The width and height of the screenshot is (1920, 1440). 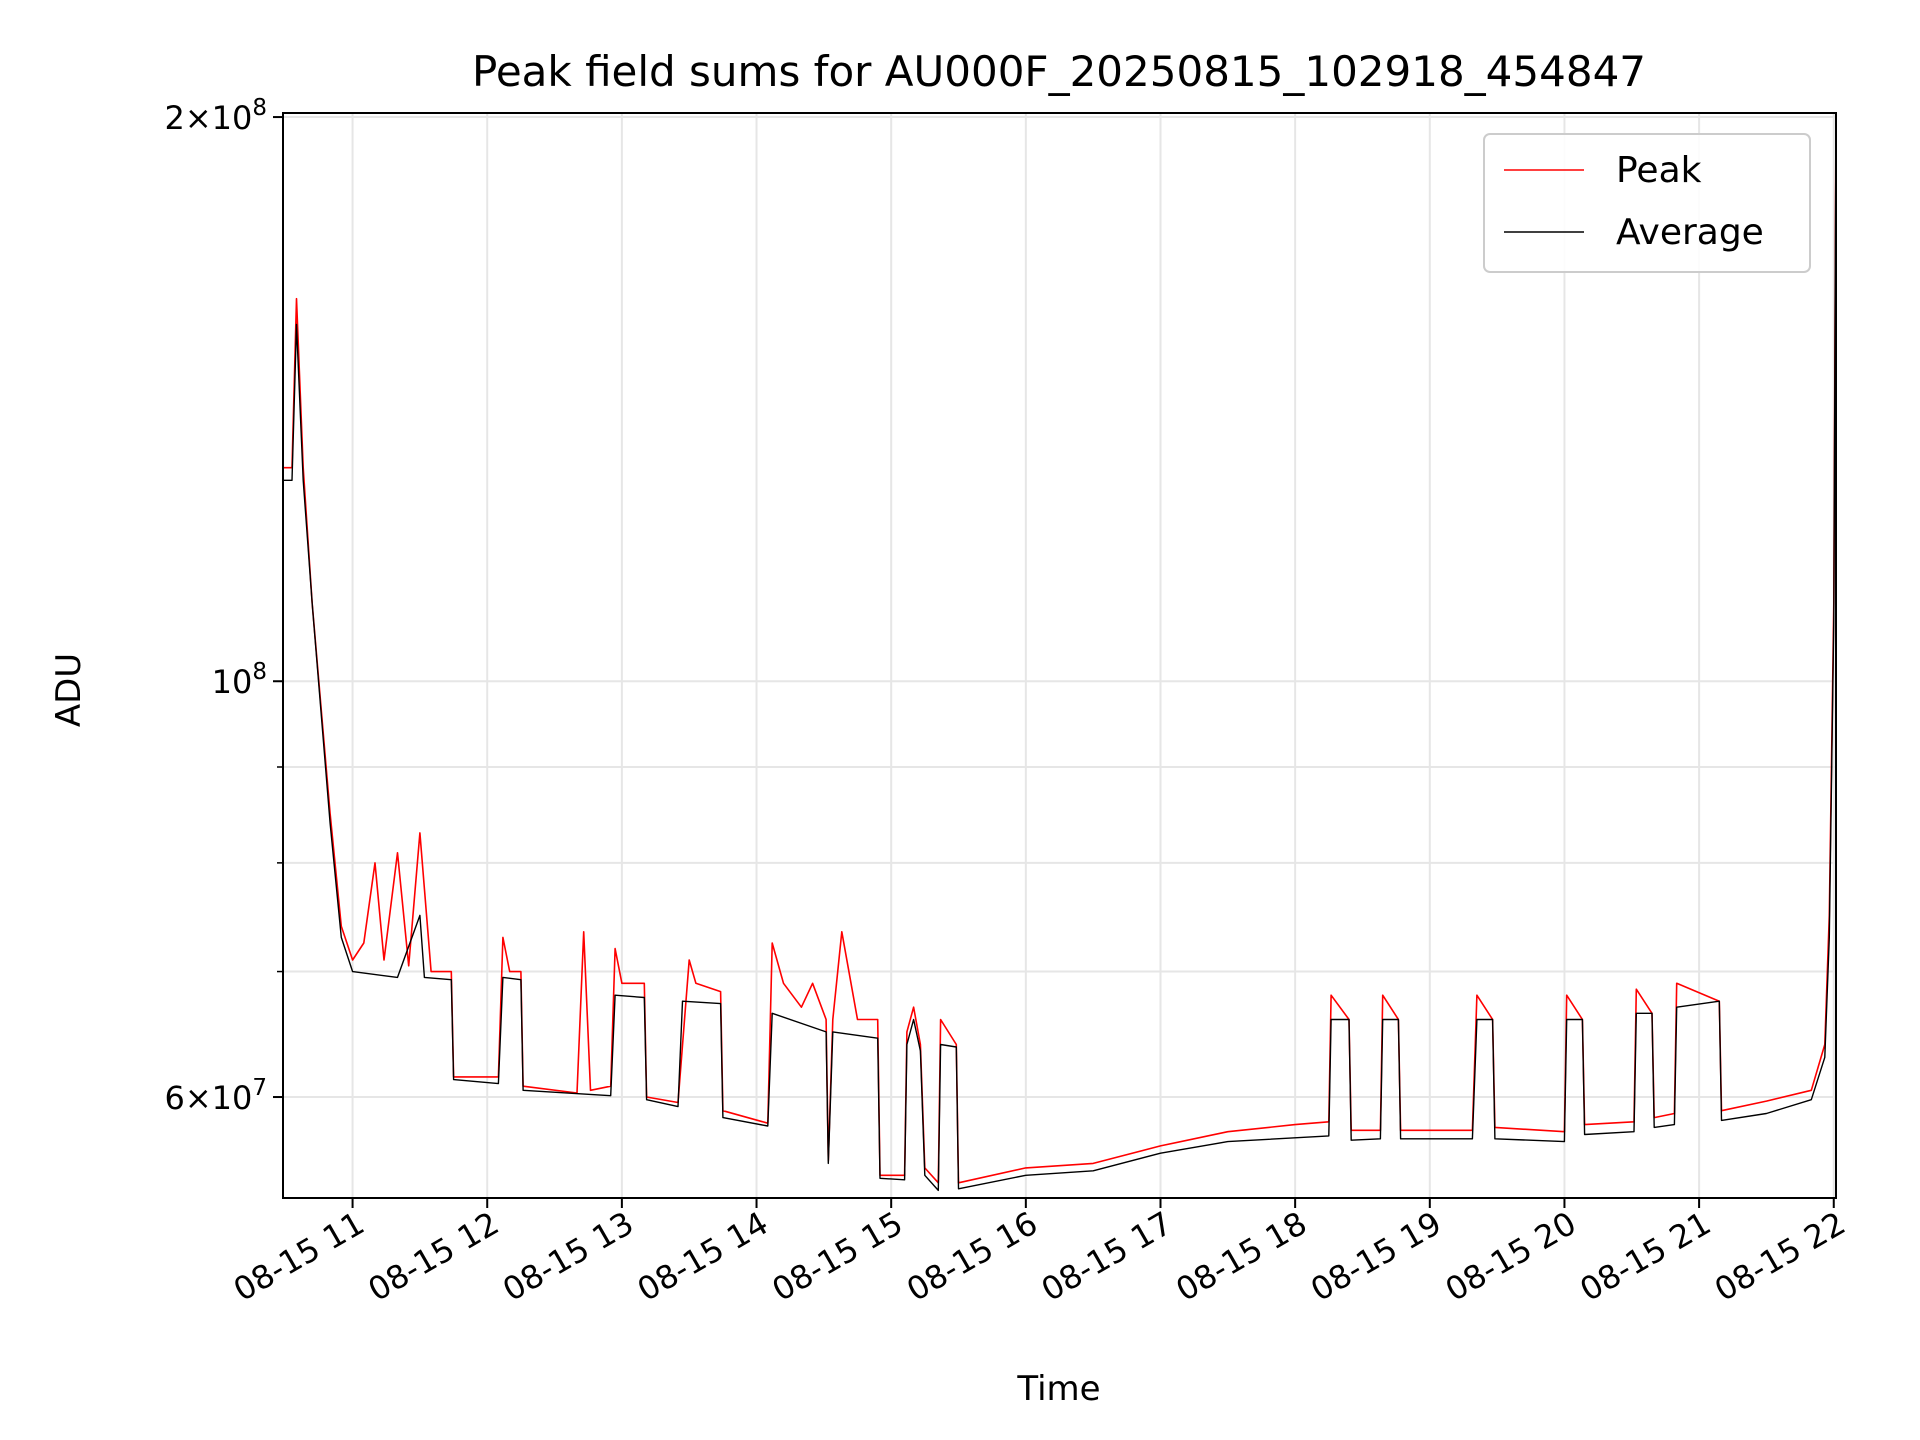 I want to click on x-axis-title: Time, so click(x=1058, y=1389).